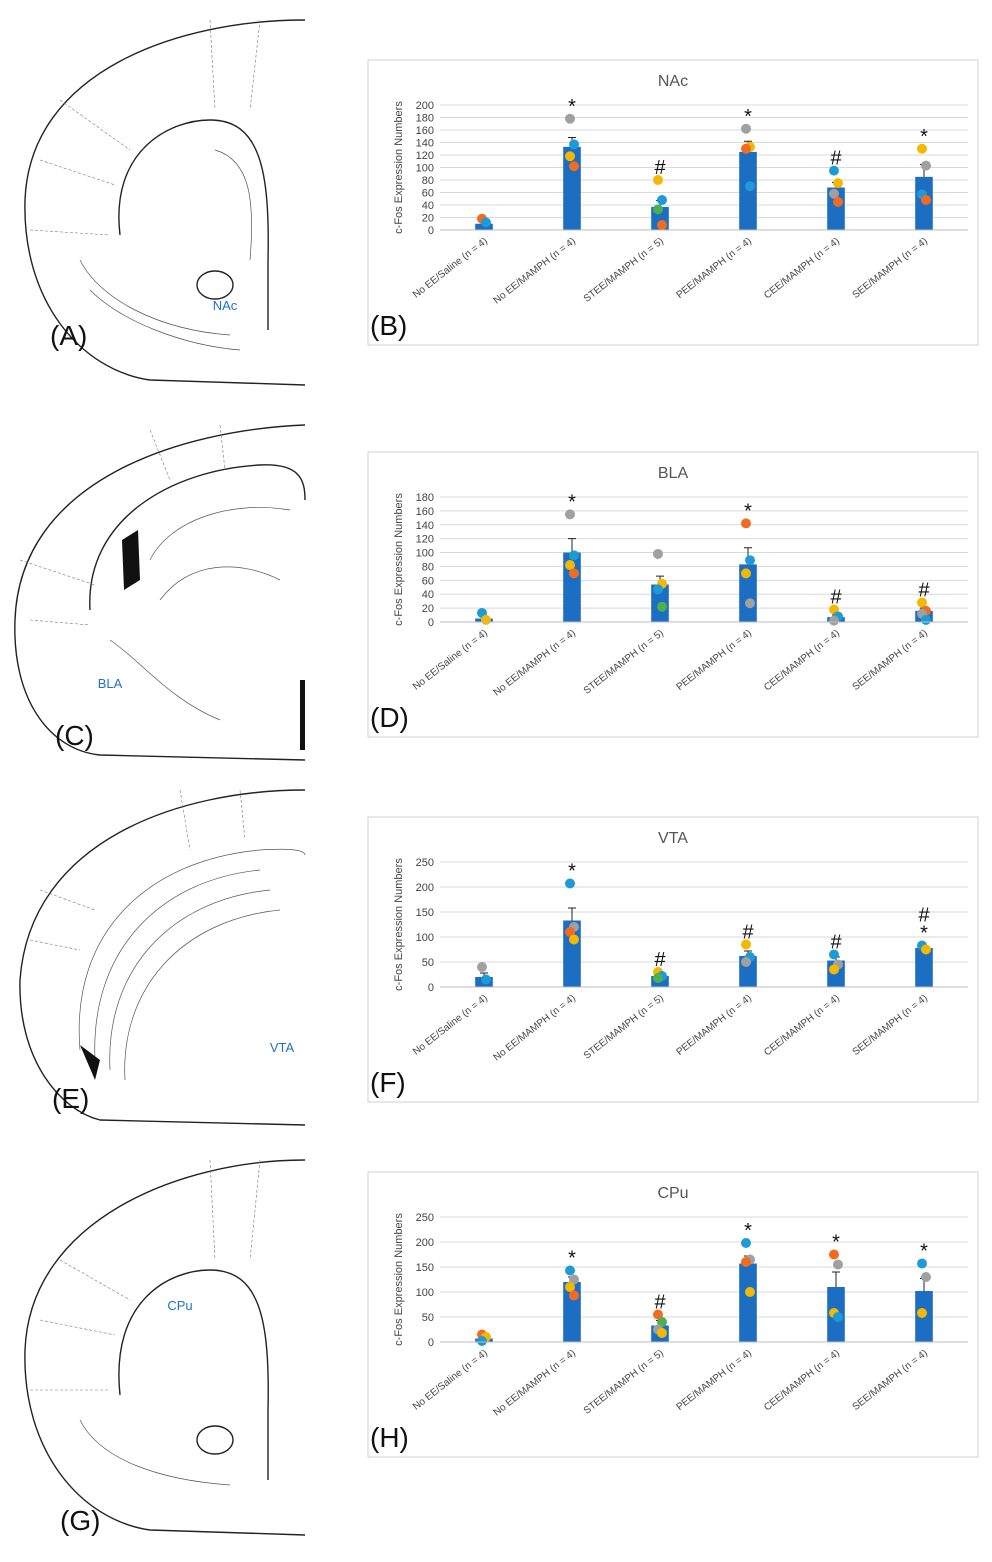 Image resolution: width=992 pixels, height=1562 pixels. I want to click on y-tick-label: 20, so click(428, 609).